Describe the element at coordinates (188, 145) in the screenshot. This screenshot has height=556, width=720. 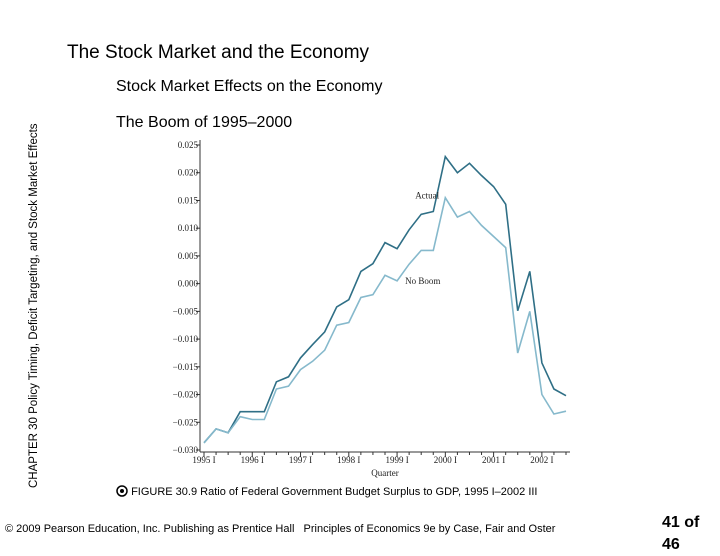
I see `y-tick-label: 0.025` at that location.